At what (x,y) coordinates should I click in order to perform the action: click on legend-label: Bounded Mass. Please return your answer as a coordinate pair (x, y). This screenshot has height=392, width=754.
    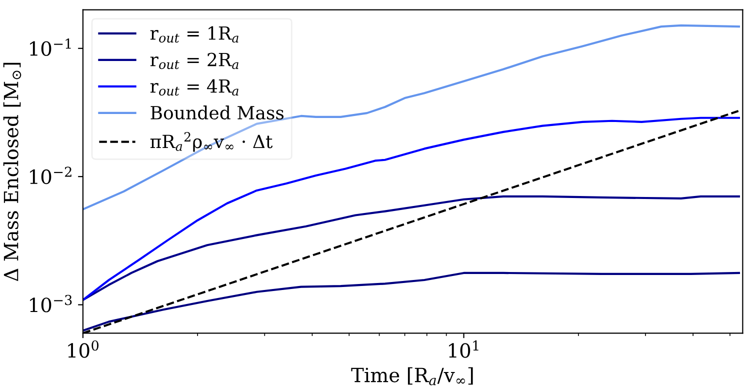
    Looking at the image, I should click on (217, 113).